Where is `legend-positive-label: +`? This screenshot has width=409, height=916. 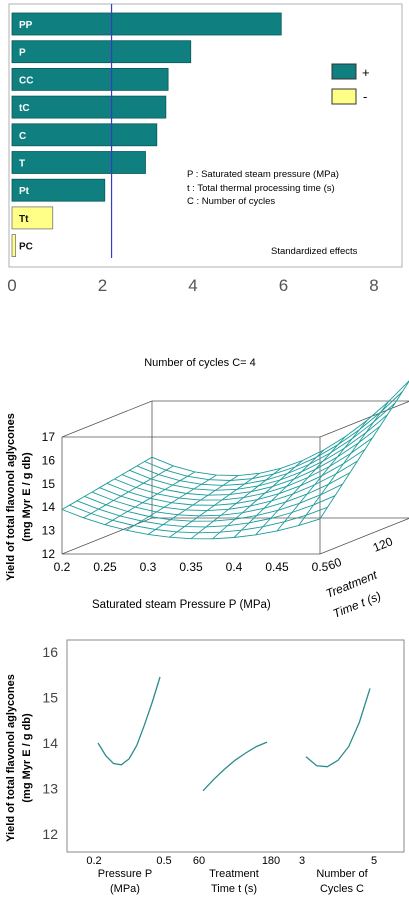 legend-positive-label: + is located at coordinates (366, 72).